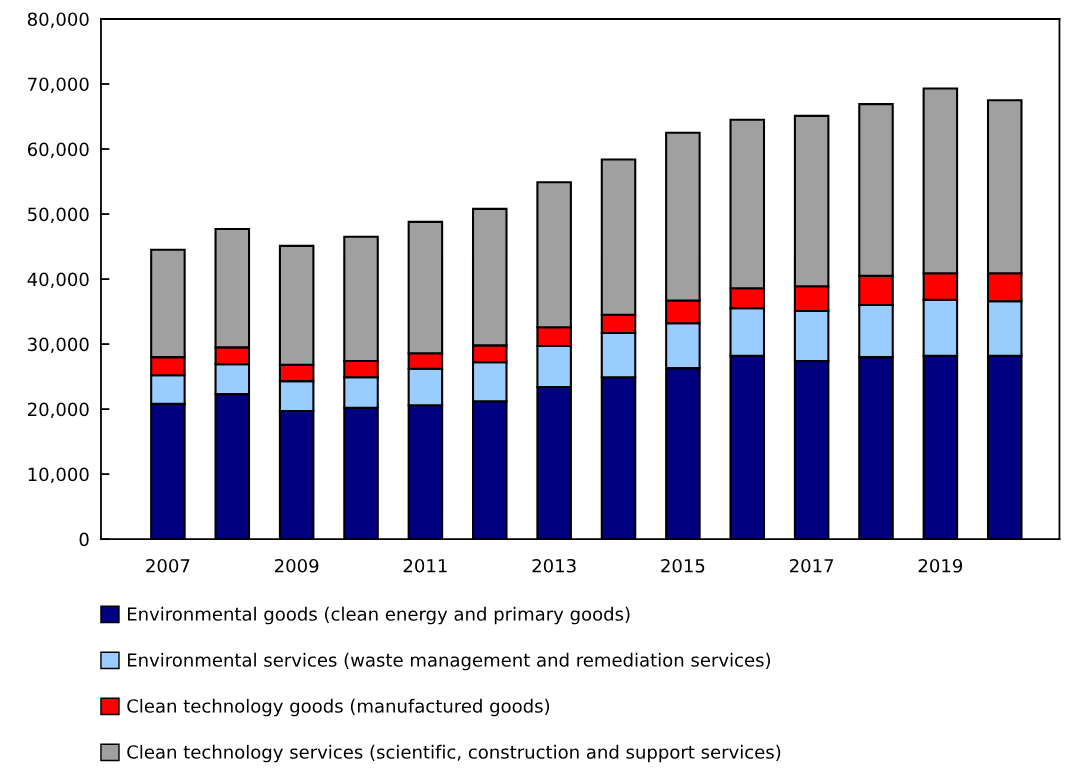 This screenshot has width=1065, height=778. Describe the element at coordinates (425, 565) in the screenshot. I see `x-tick-label: 2011` at that location.